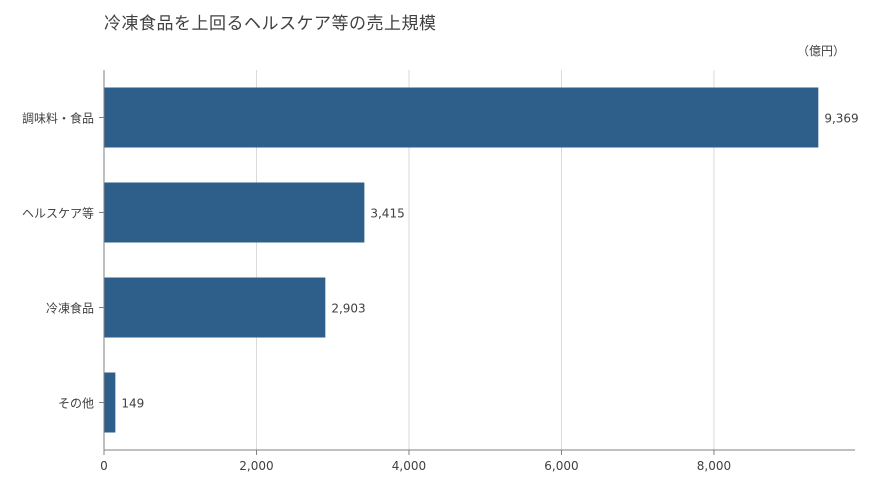 Image resolution: width=870 pixels, height=486 pixels. What do you see at coordinates (70, 308) in the screenshot?
I see `category-label: 冷凍食品` at bounding box center [70, 308].